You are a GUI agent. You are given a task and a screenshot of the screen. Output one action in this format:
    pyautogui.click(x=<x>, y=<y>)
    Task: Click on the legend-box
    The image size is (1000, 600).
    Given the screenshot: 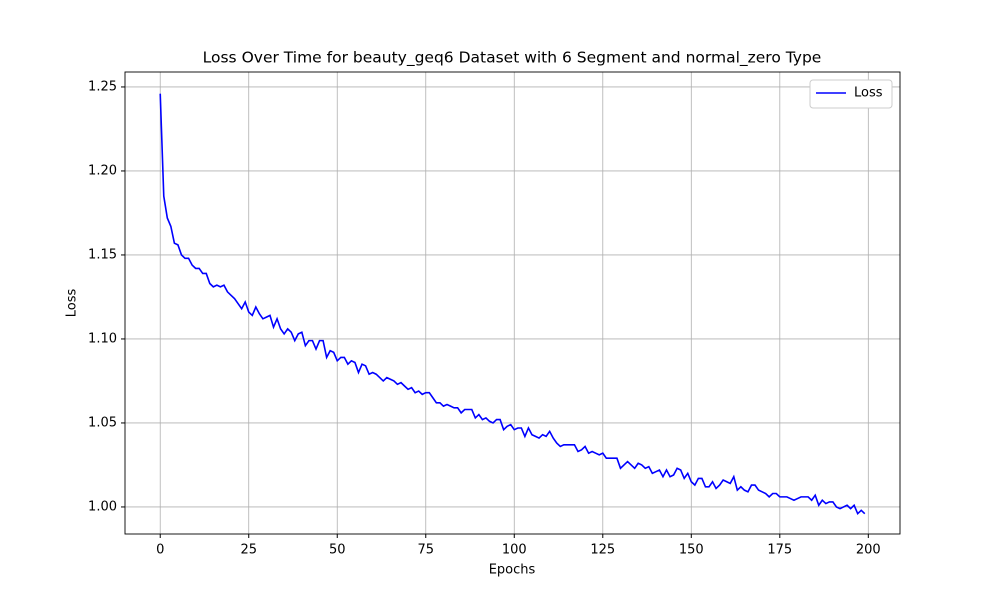 What is the action you would take?
    pyautogui.click(x=851, y=94)
    